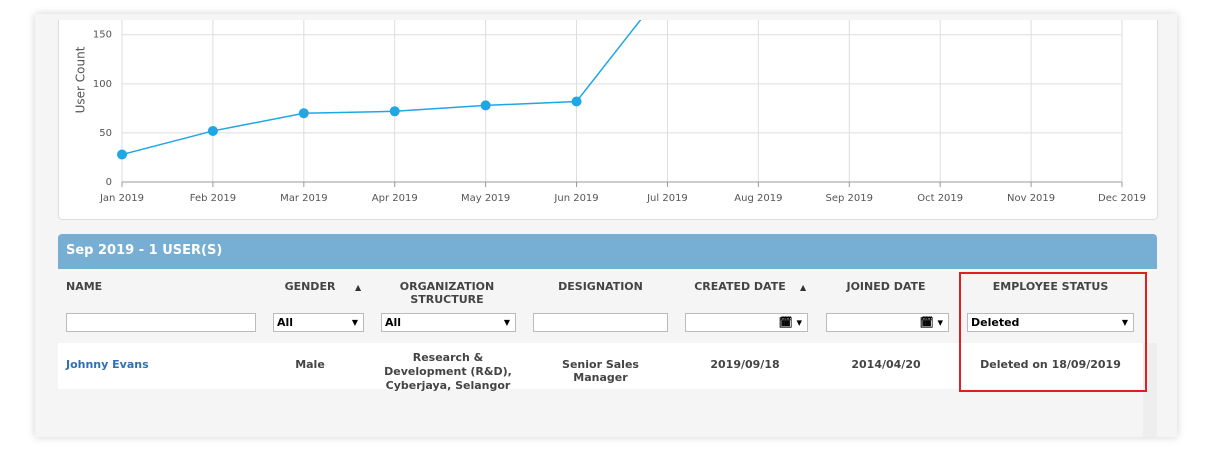 The height and width of the screenshot is (467, 1212). Describe the element at coordinates (746, 322) in the screenshot. I see `created-date-filter: 🗓 ▾` at that location.